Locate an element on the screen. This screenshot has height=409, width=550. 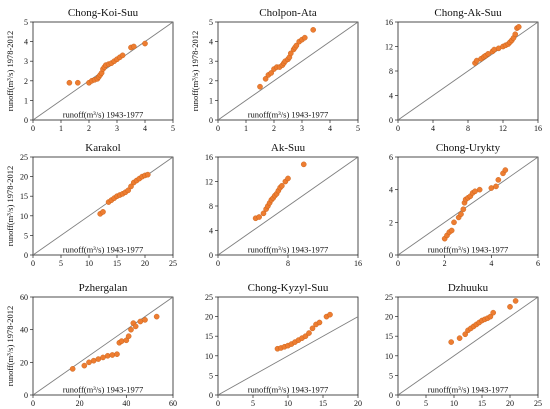
x-tick-label: 12 is located at coordinates (503, 128).